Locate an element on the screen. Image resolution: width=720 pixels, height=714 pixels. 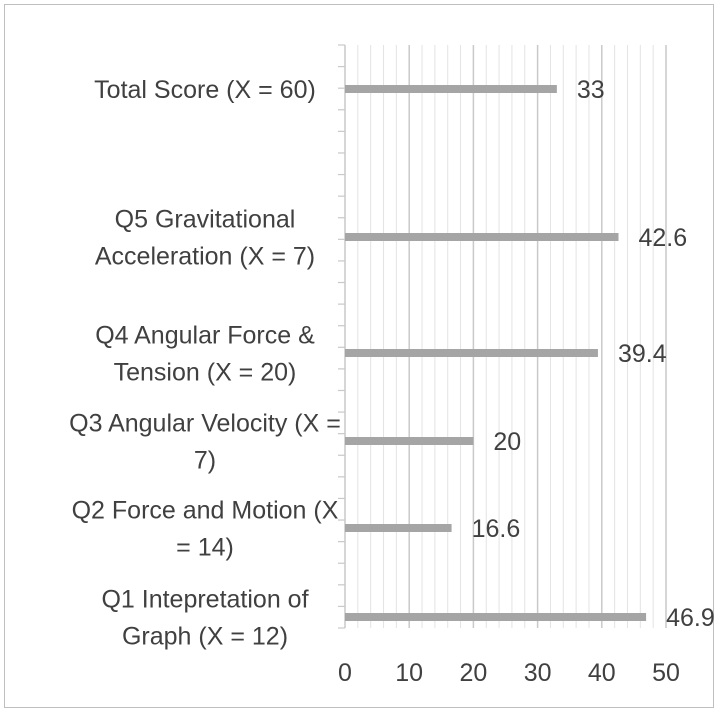
category-label: = 14) is located at coordinates (205, 548).